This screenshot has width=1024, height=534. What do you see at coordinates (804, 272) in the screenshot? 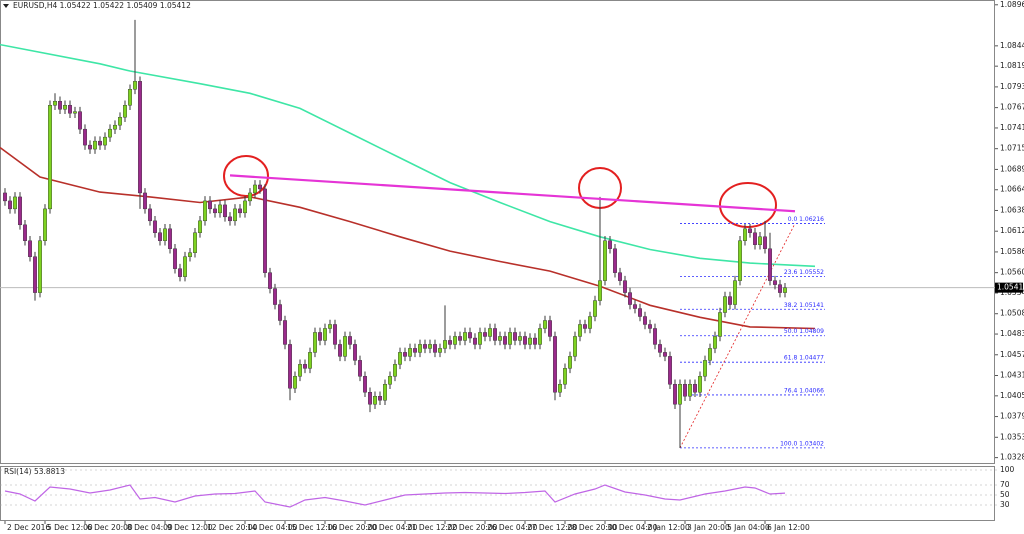
I see `fib-label: 23.6 1.05552` at bounding box center [804, 272].